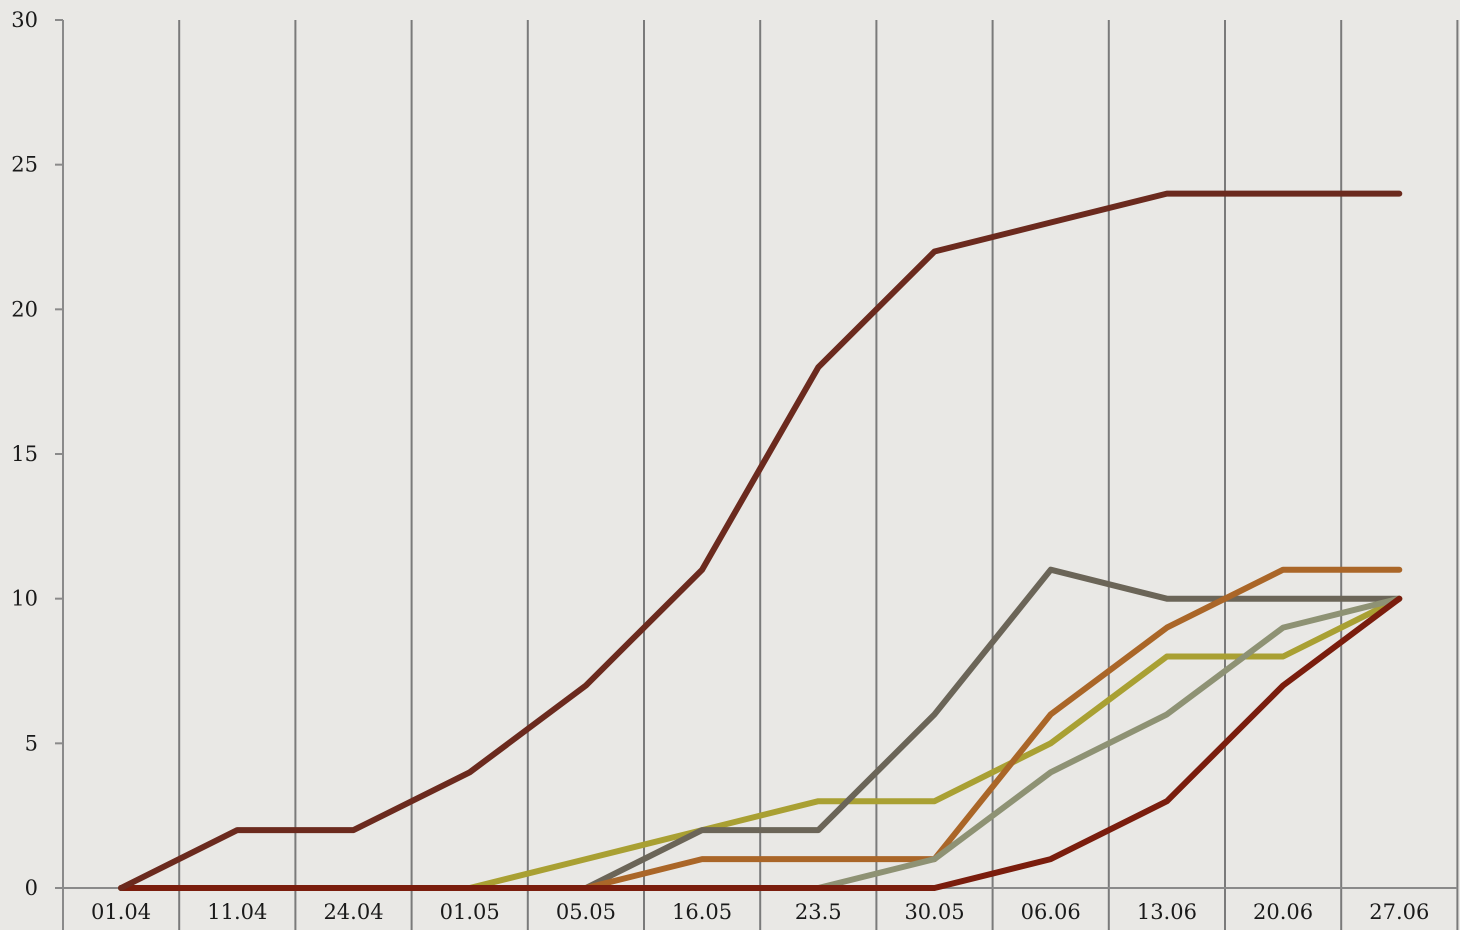 This screenshot has width=1460, height=930. Describe the element at coordinates (934, 912) in the screenshot. I see `x-tick-label: 30.05` at that location.